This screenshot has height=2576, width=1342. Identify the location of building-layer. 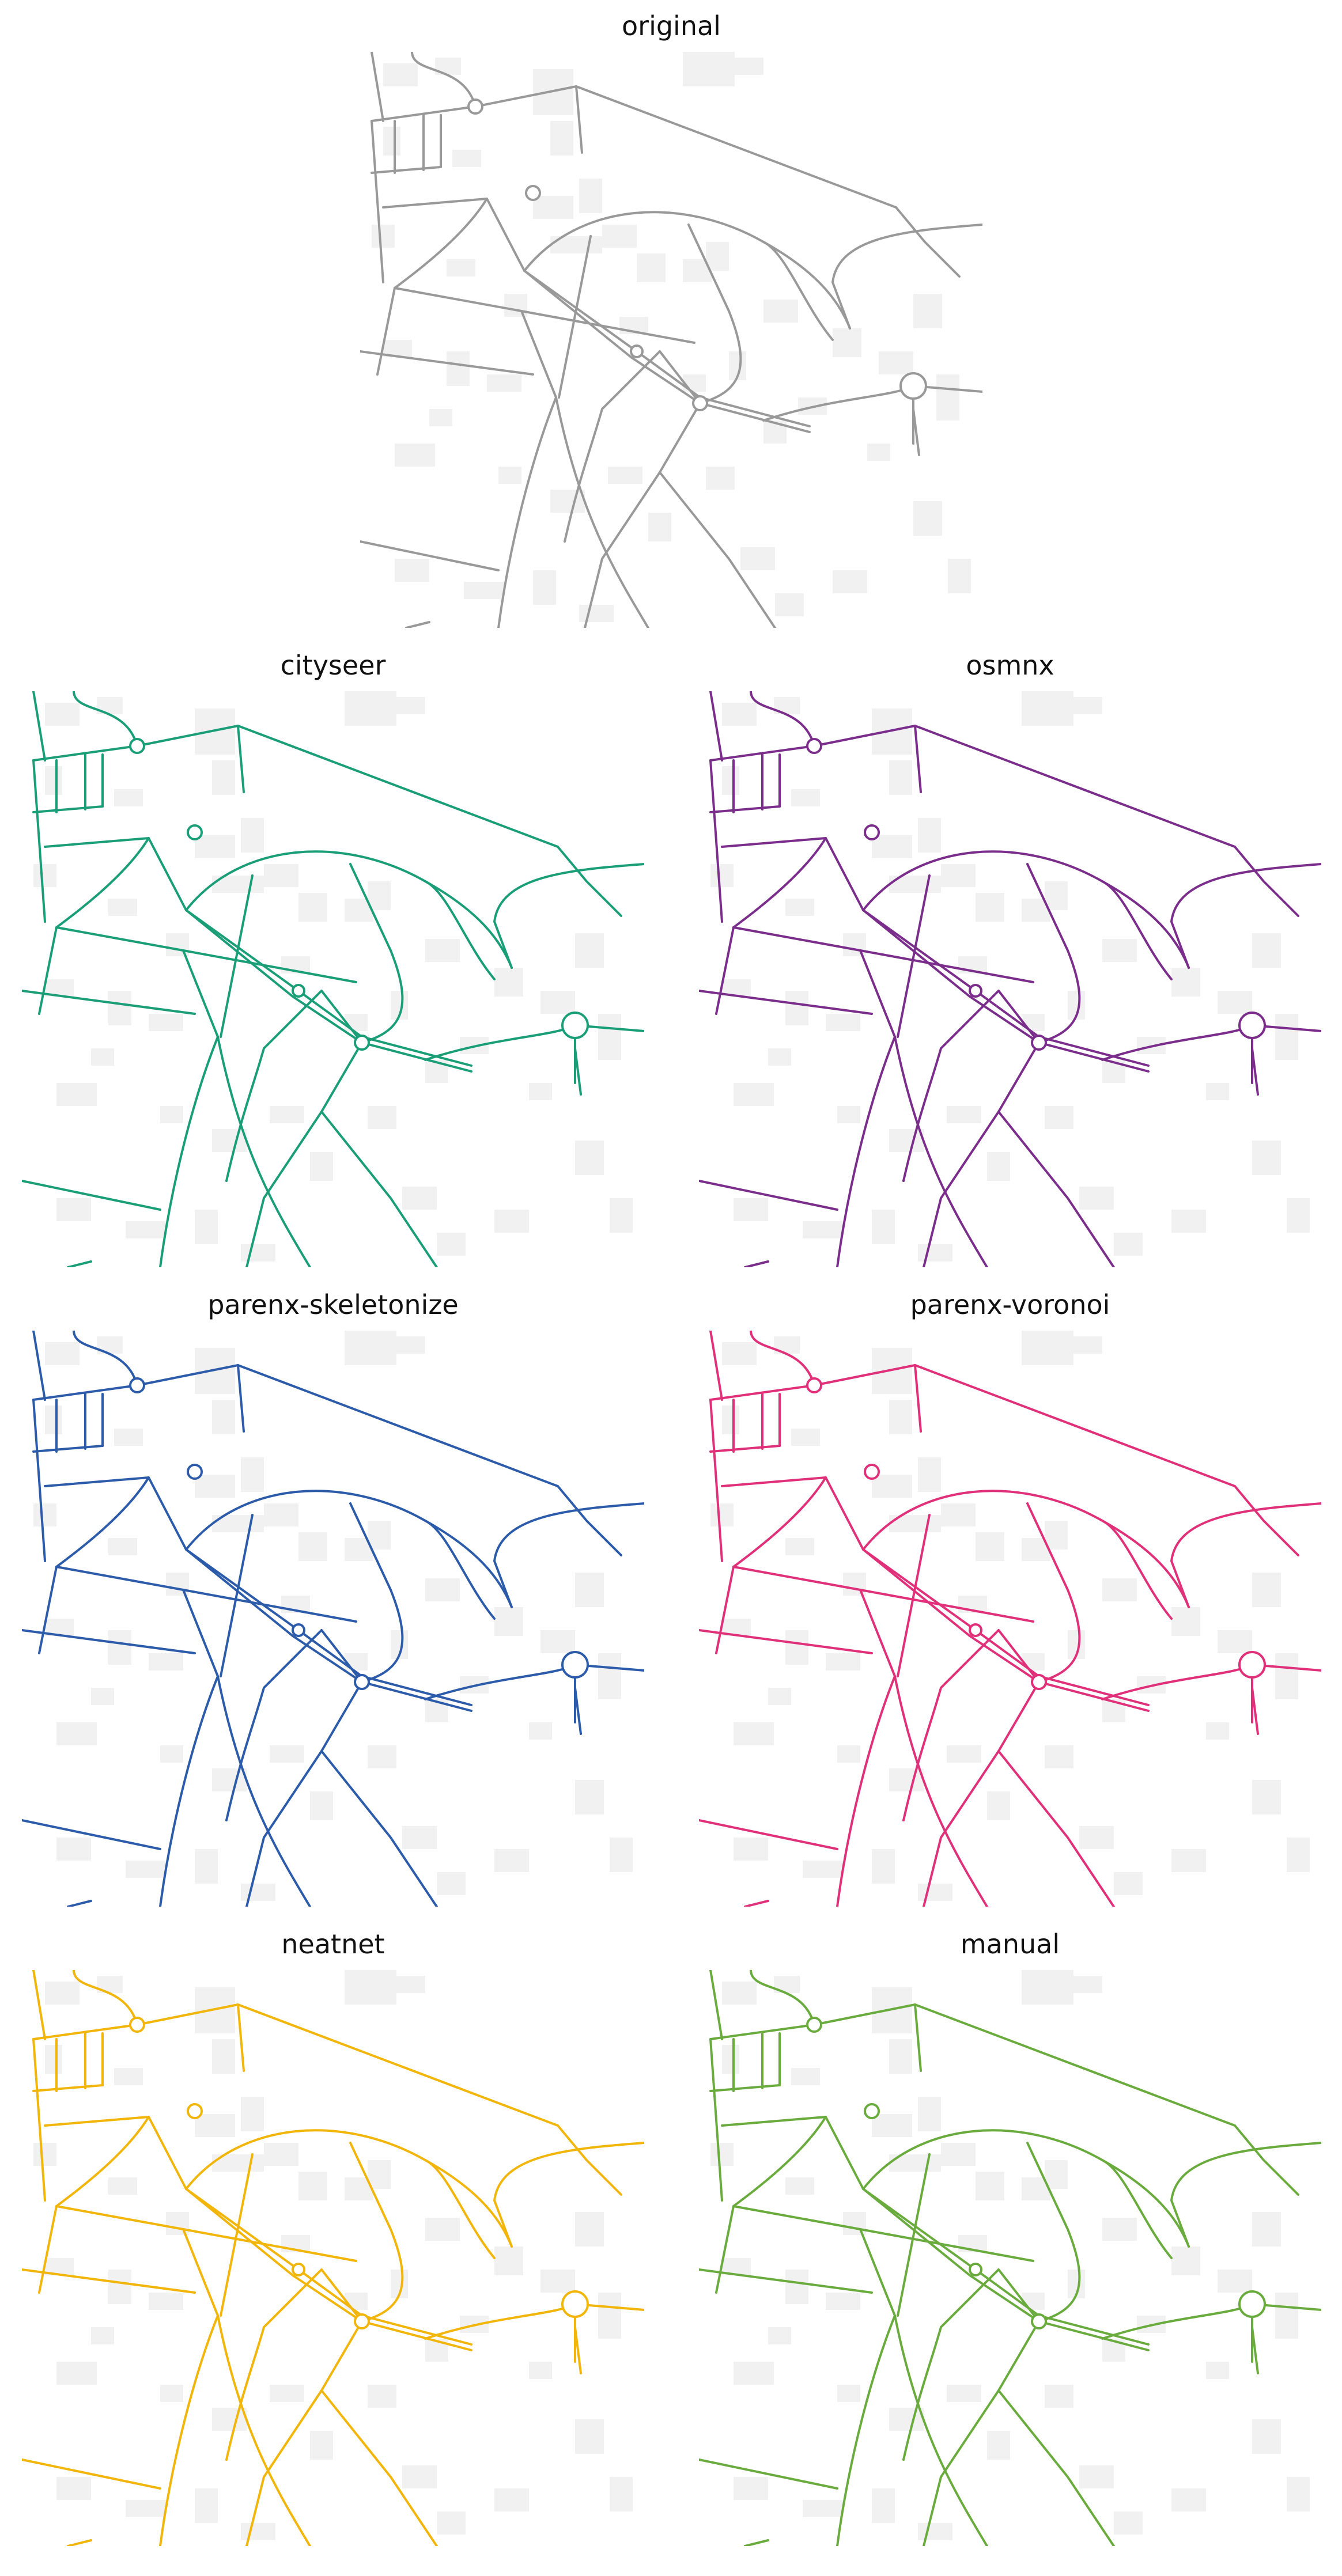
(671, 337).